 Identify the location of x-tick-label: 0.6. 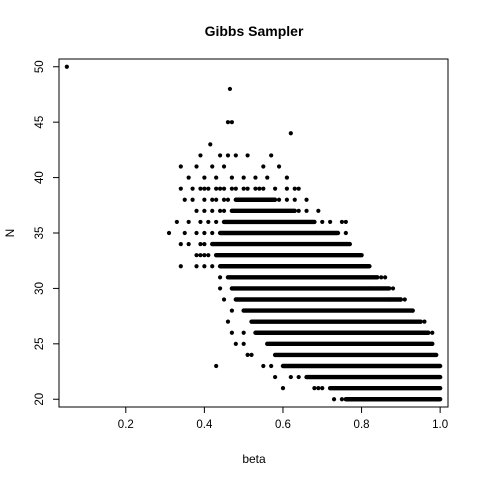
(283, 425).